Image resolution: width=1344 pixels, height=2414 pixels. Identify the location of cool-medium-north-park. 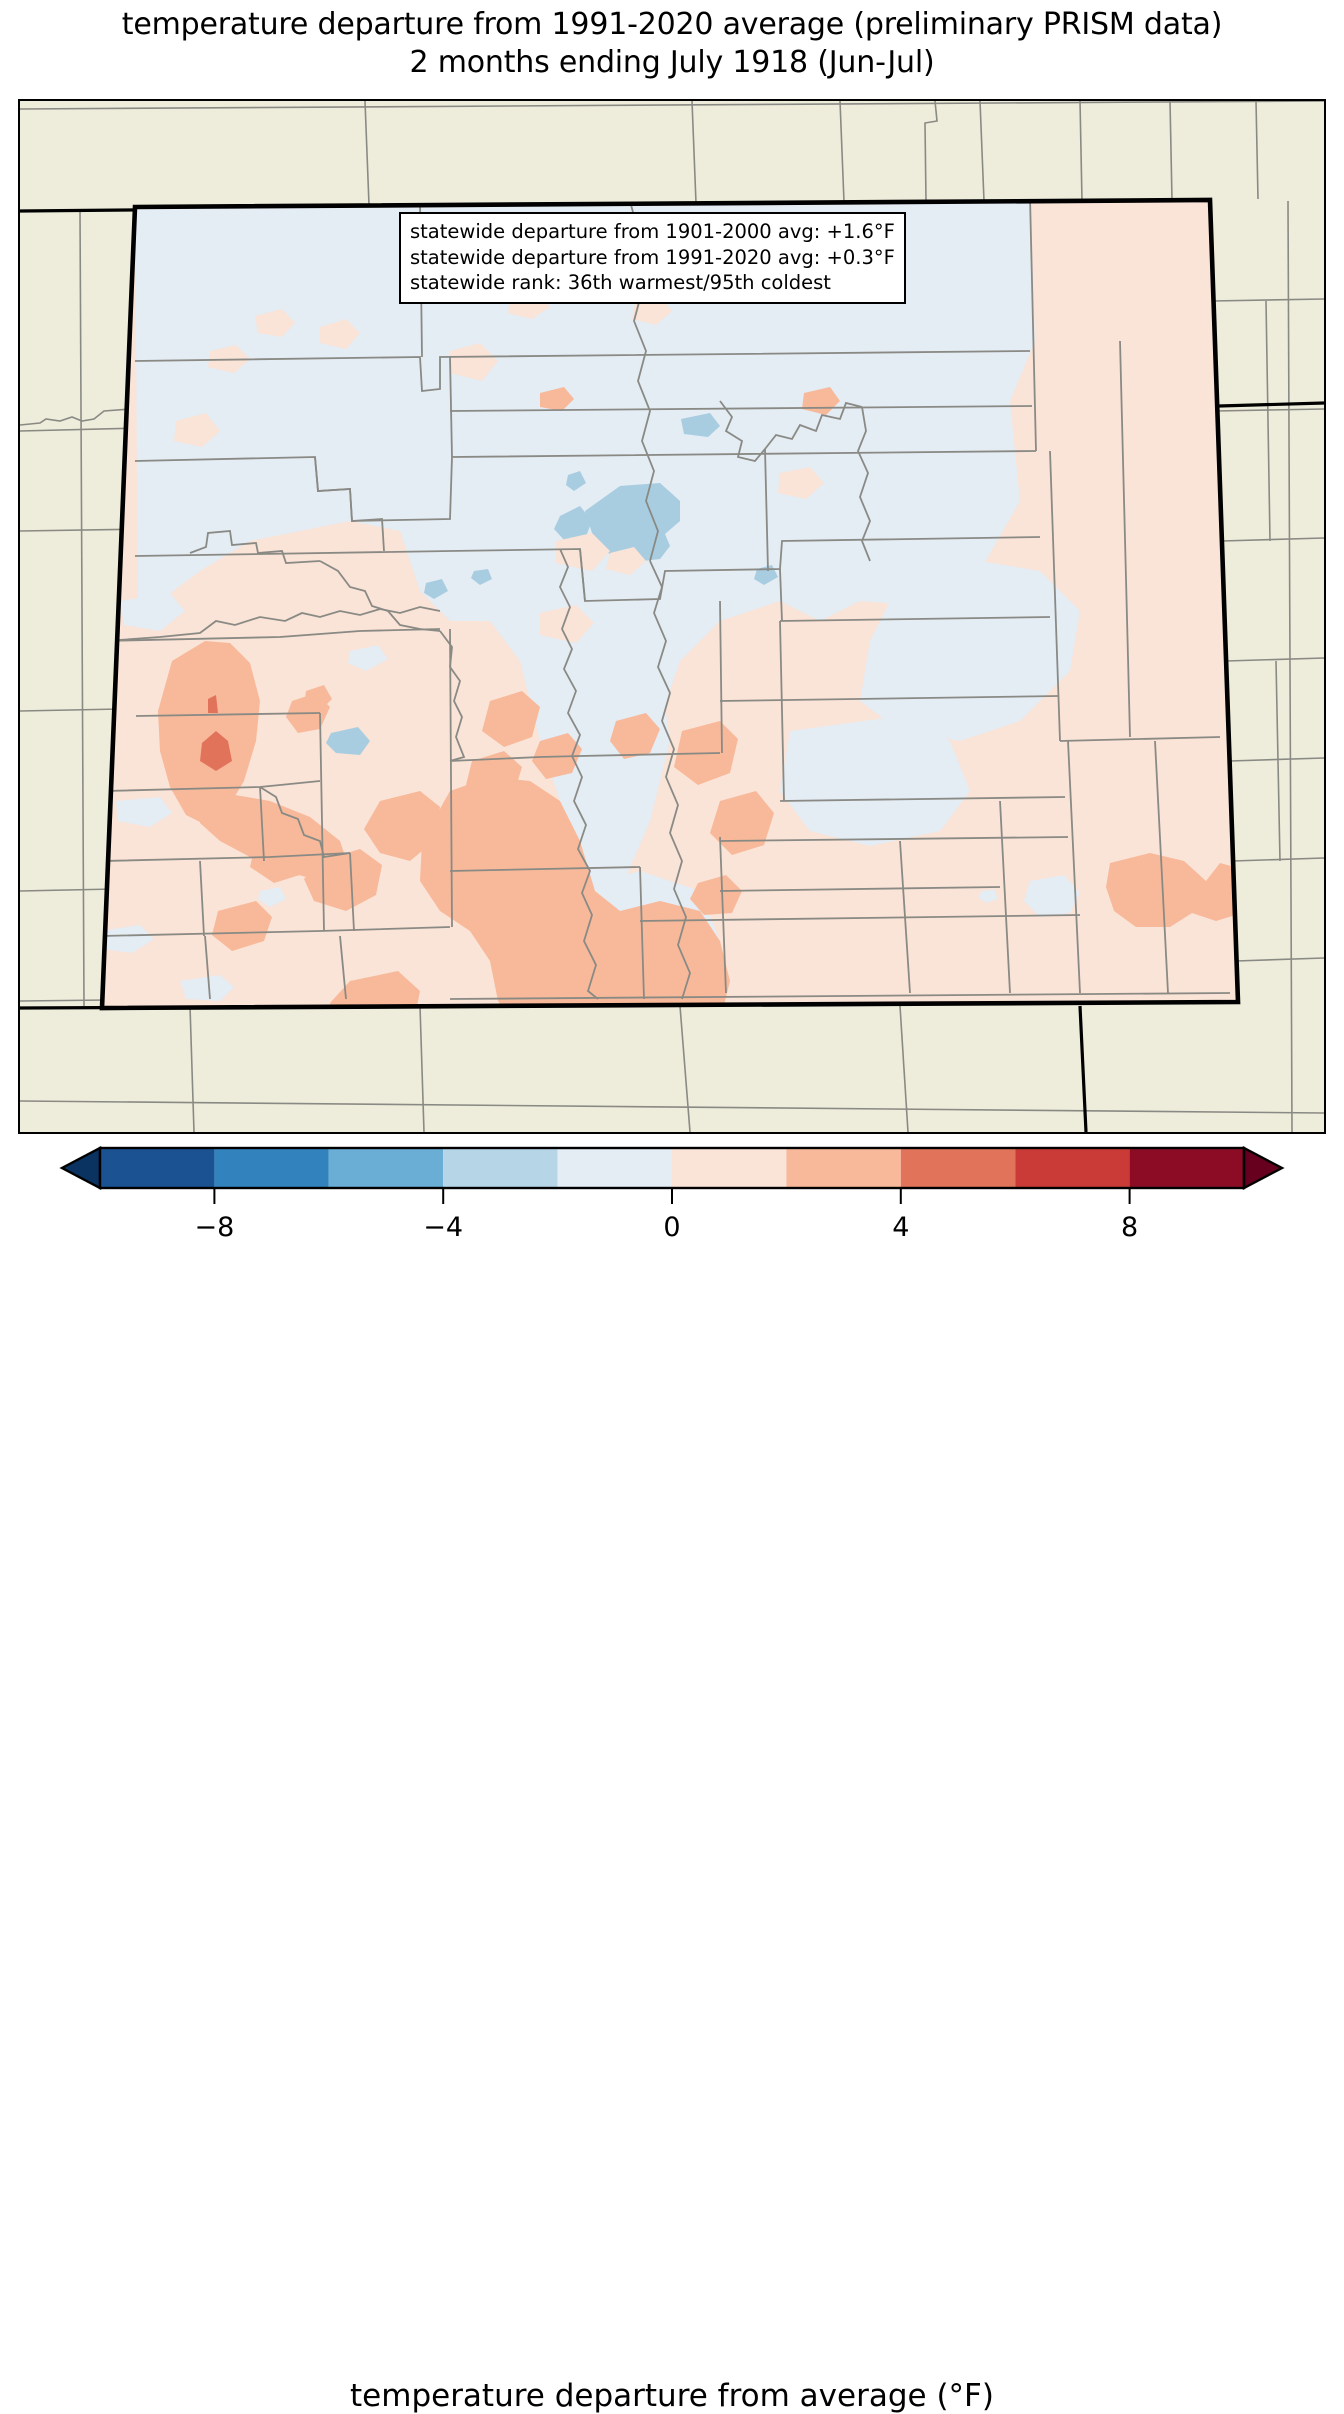
(632, 523).